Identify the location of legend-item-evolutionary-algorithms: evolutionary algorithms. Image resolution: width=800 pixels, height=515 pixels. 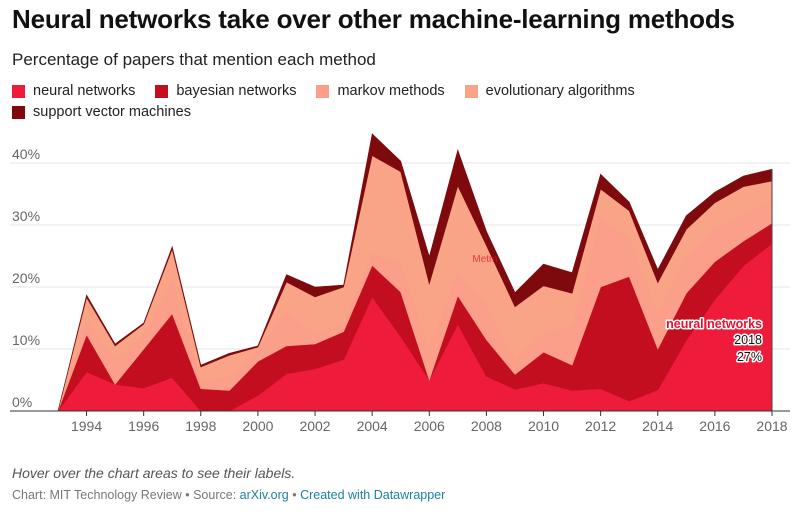
(549, 91).